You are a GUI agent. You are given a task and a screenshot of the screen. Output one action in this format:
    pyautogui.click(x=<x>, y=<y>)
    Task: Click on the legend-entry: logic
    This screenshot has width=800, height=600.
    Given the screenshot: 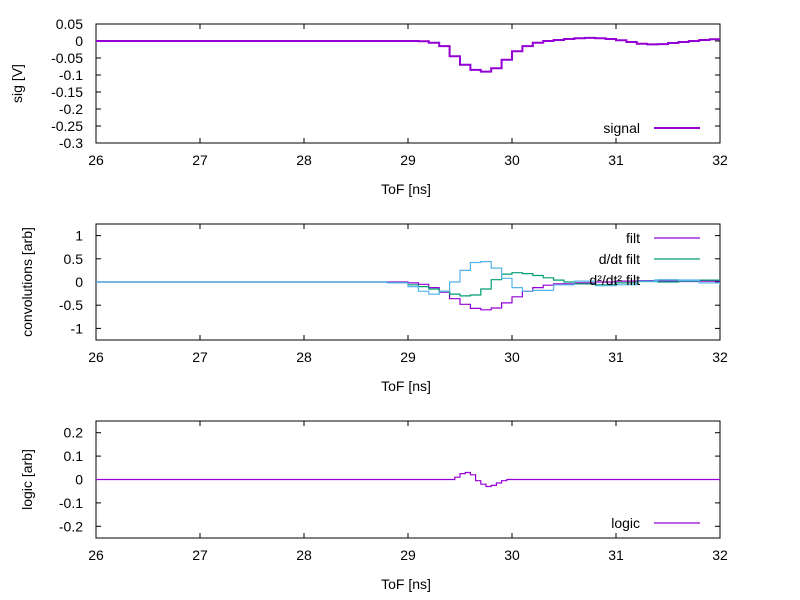 What is the action you would take?
    pyautogui.click(x=625, y=523)
    